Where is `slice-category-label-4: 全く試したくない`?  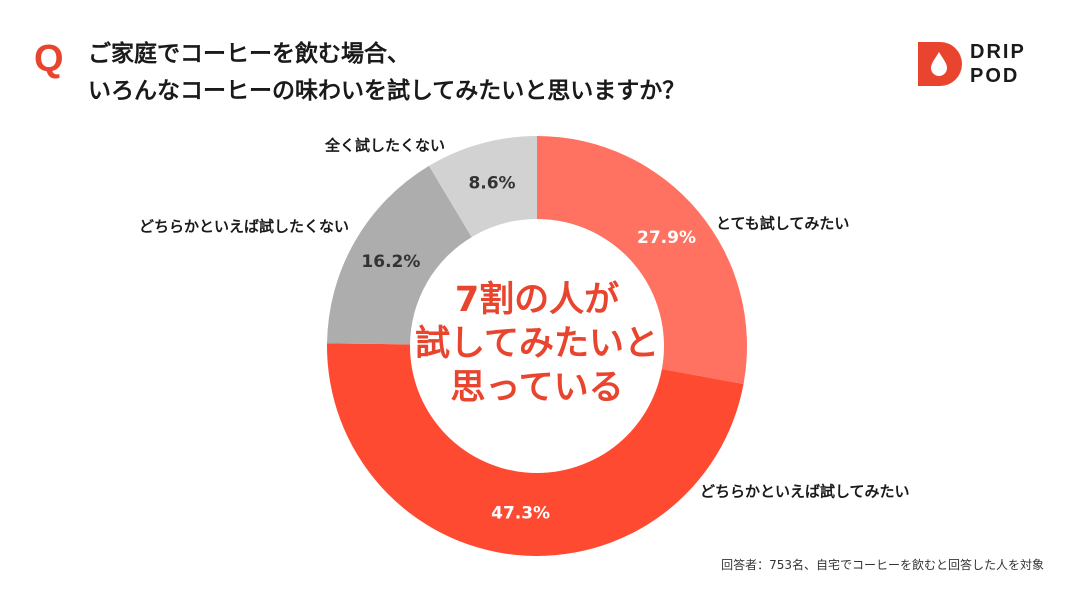
slice-category-label-4: 全く試したくない is located at coordinates (384, 146).